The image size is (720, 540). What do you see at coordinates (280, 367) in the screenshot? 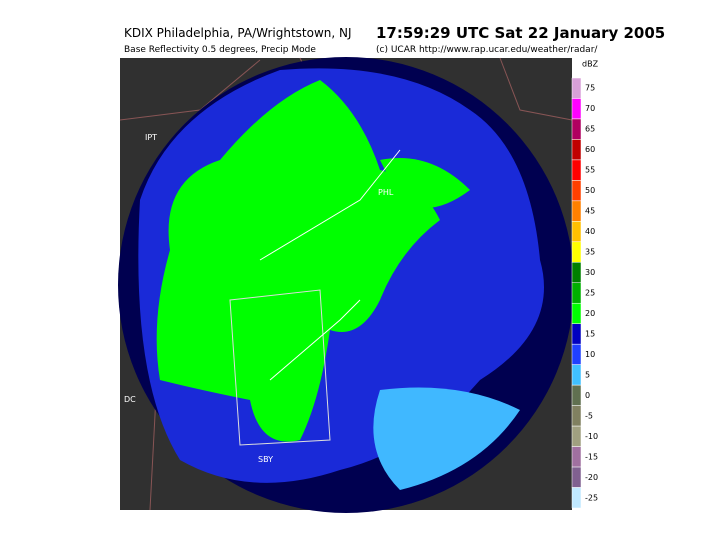
I see `state-line` at bounding box center [280, 367].